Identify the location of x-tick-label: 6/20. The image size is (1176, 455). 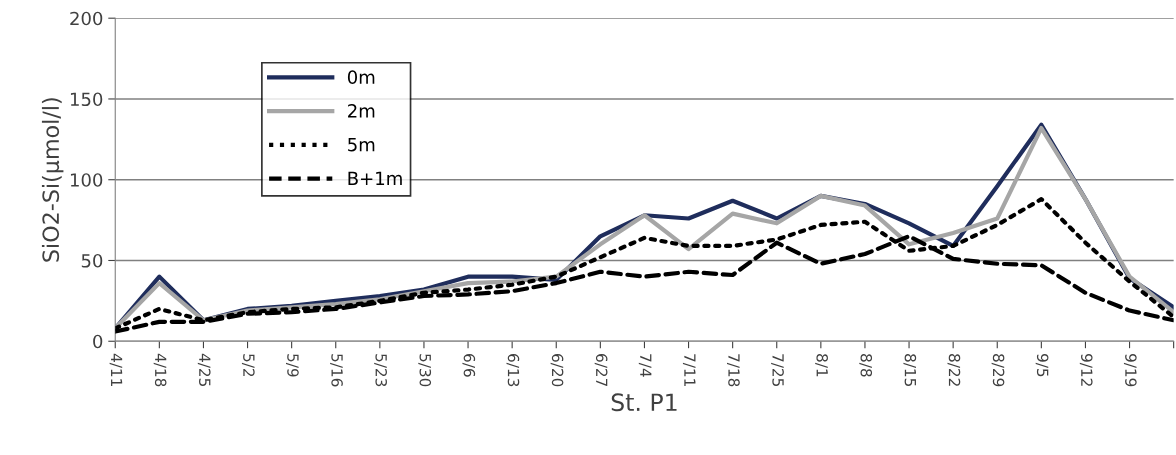
(557, 370).